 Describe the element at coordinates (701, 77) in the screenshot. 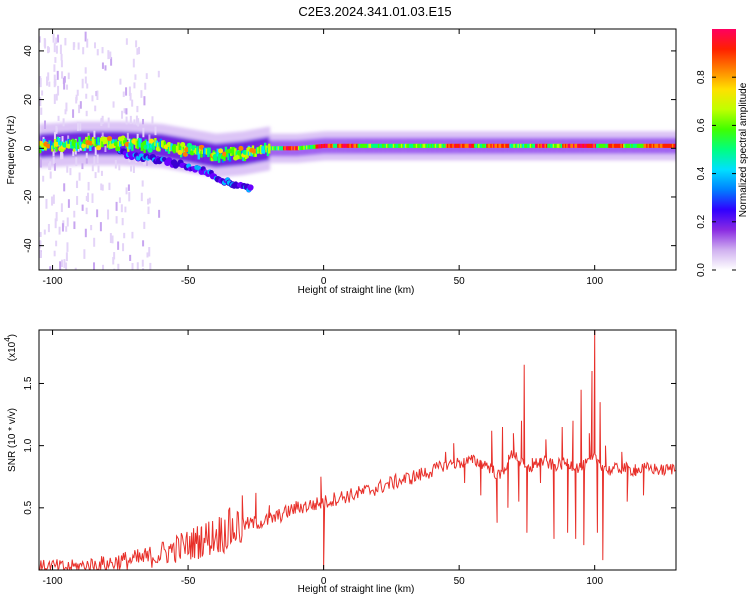

I see `colorbar-tick-label: 0.8` at that location.